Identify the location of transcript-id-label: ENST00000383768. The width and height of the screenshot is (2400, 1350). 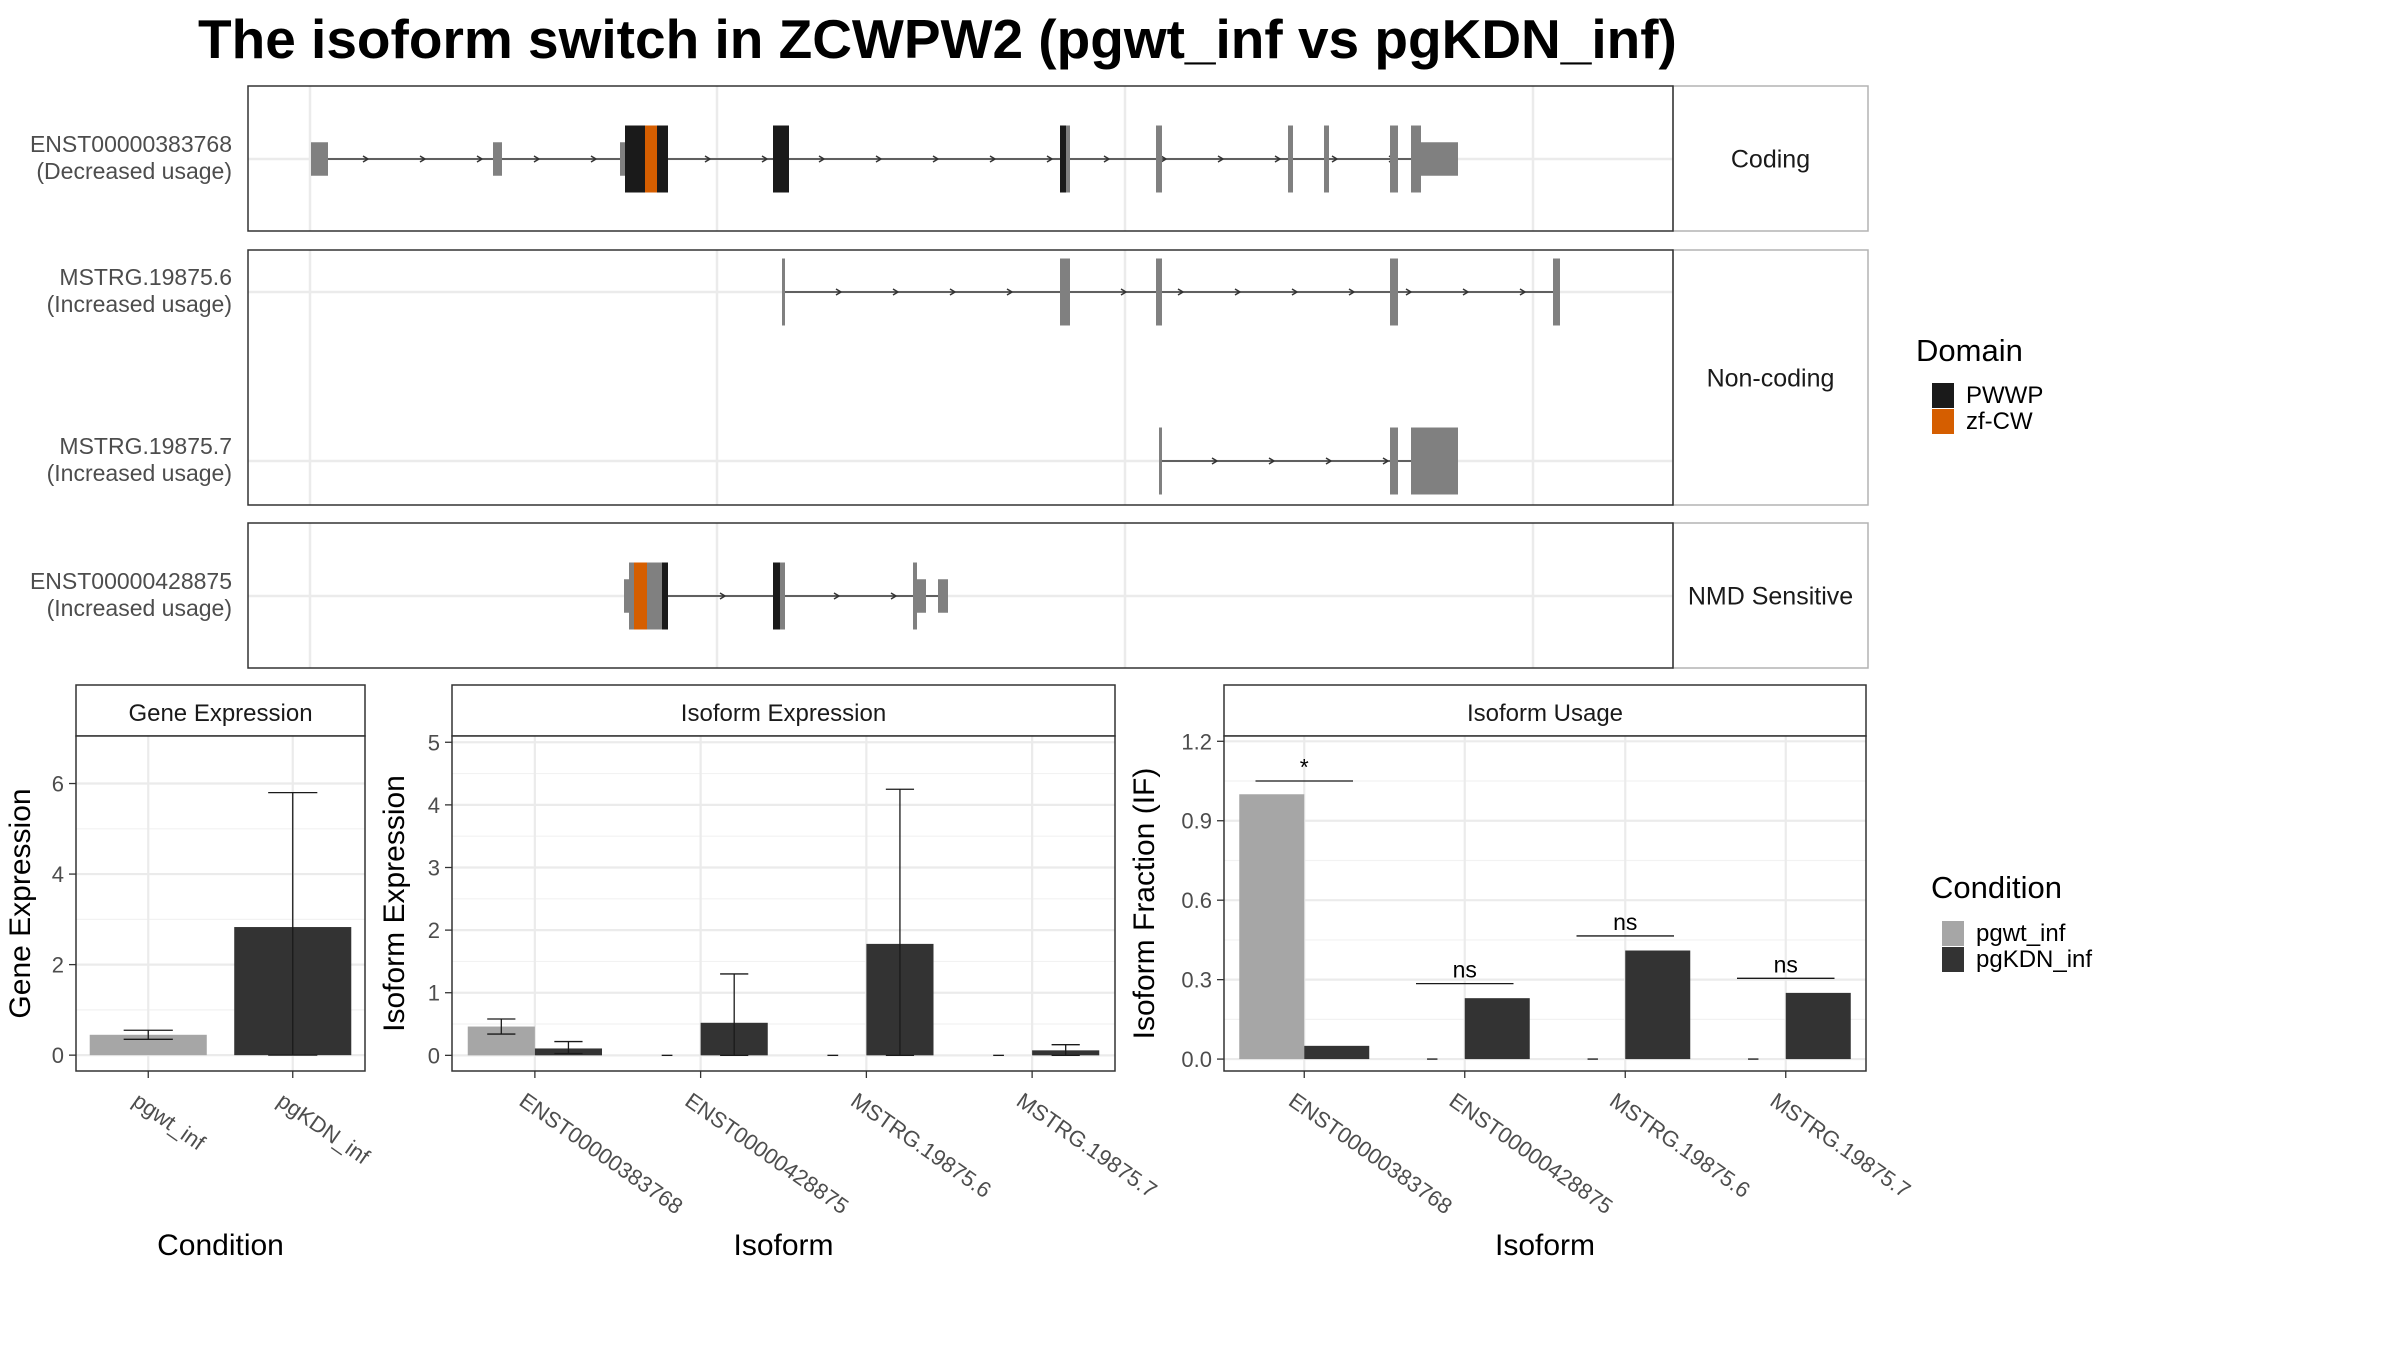
(131, 144).